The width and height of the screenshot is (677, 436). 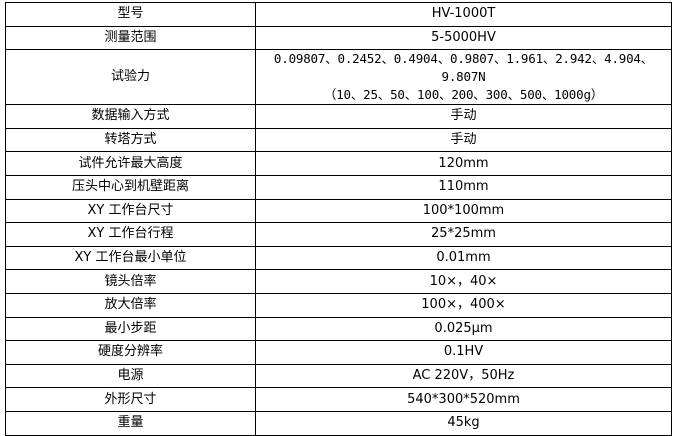 What do you see at coordinates (130, 14) in the screenshot?
I see `spec-label: 型号` at bounding box center [130, 14].